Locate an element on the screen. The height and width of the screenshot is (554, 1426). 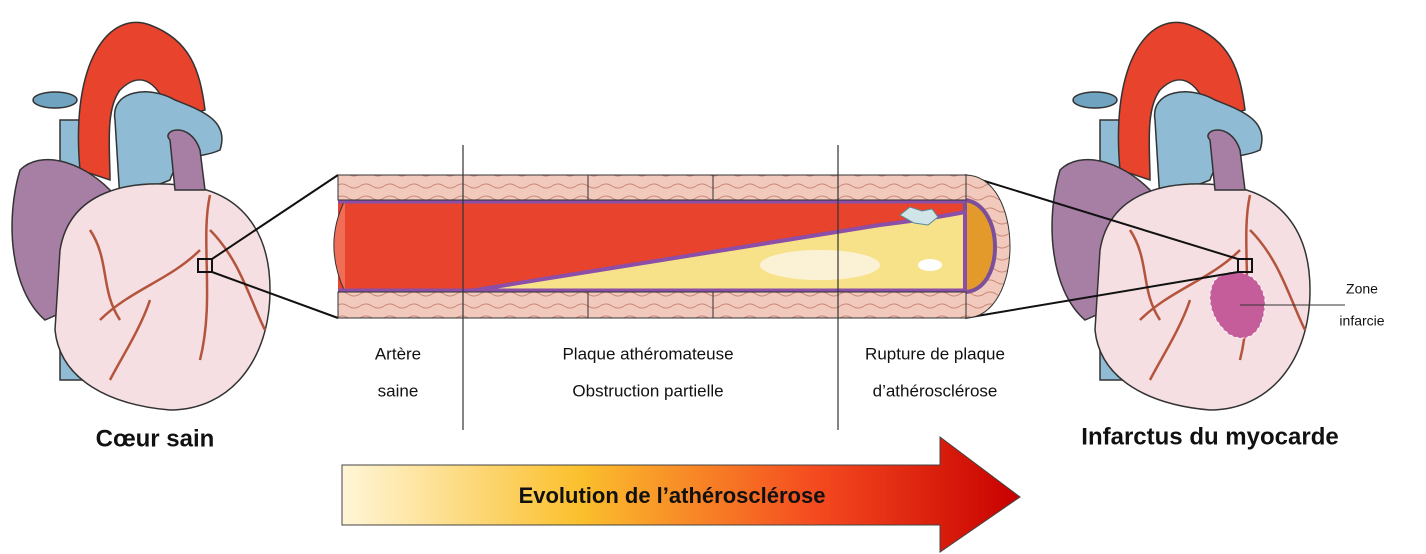
healthy-heart is located at coordinates (141, 216).